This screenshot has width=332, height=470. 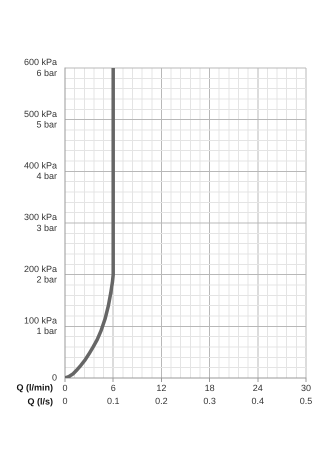 What do you see at coordinates (209, 401) in the screenshot?
I see `x2-tick-label: 0.3` at bounding box center [209, 401].